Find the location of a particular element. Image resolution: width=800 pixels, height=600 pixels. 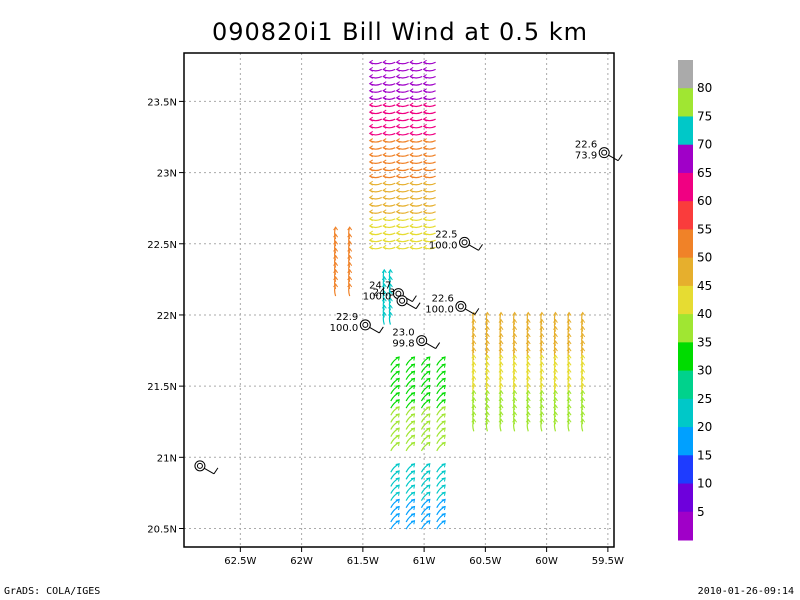

dropsonde-label-bottom: 99.8 is located at coordinates (403, 344).